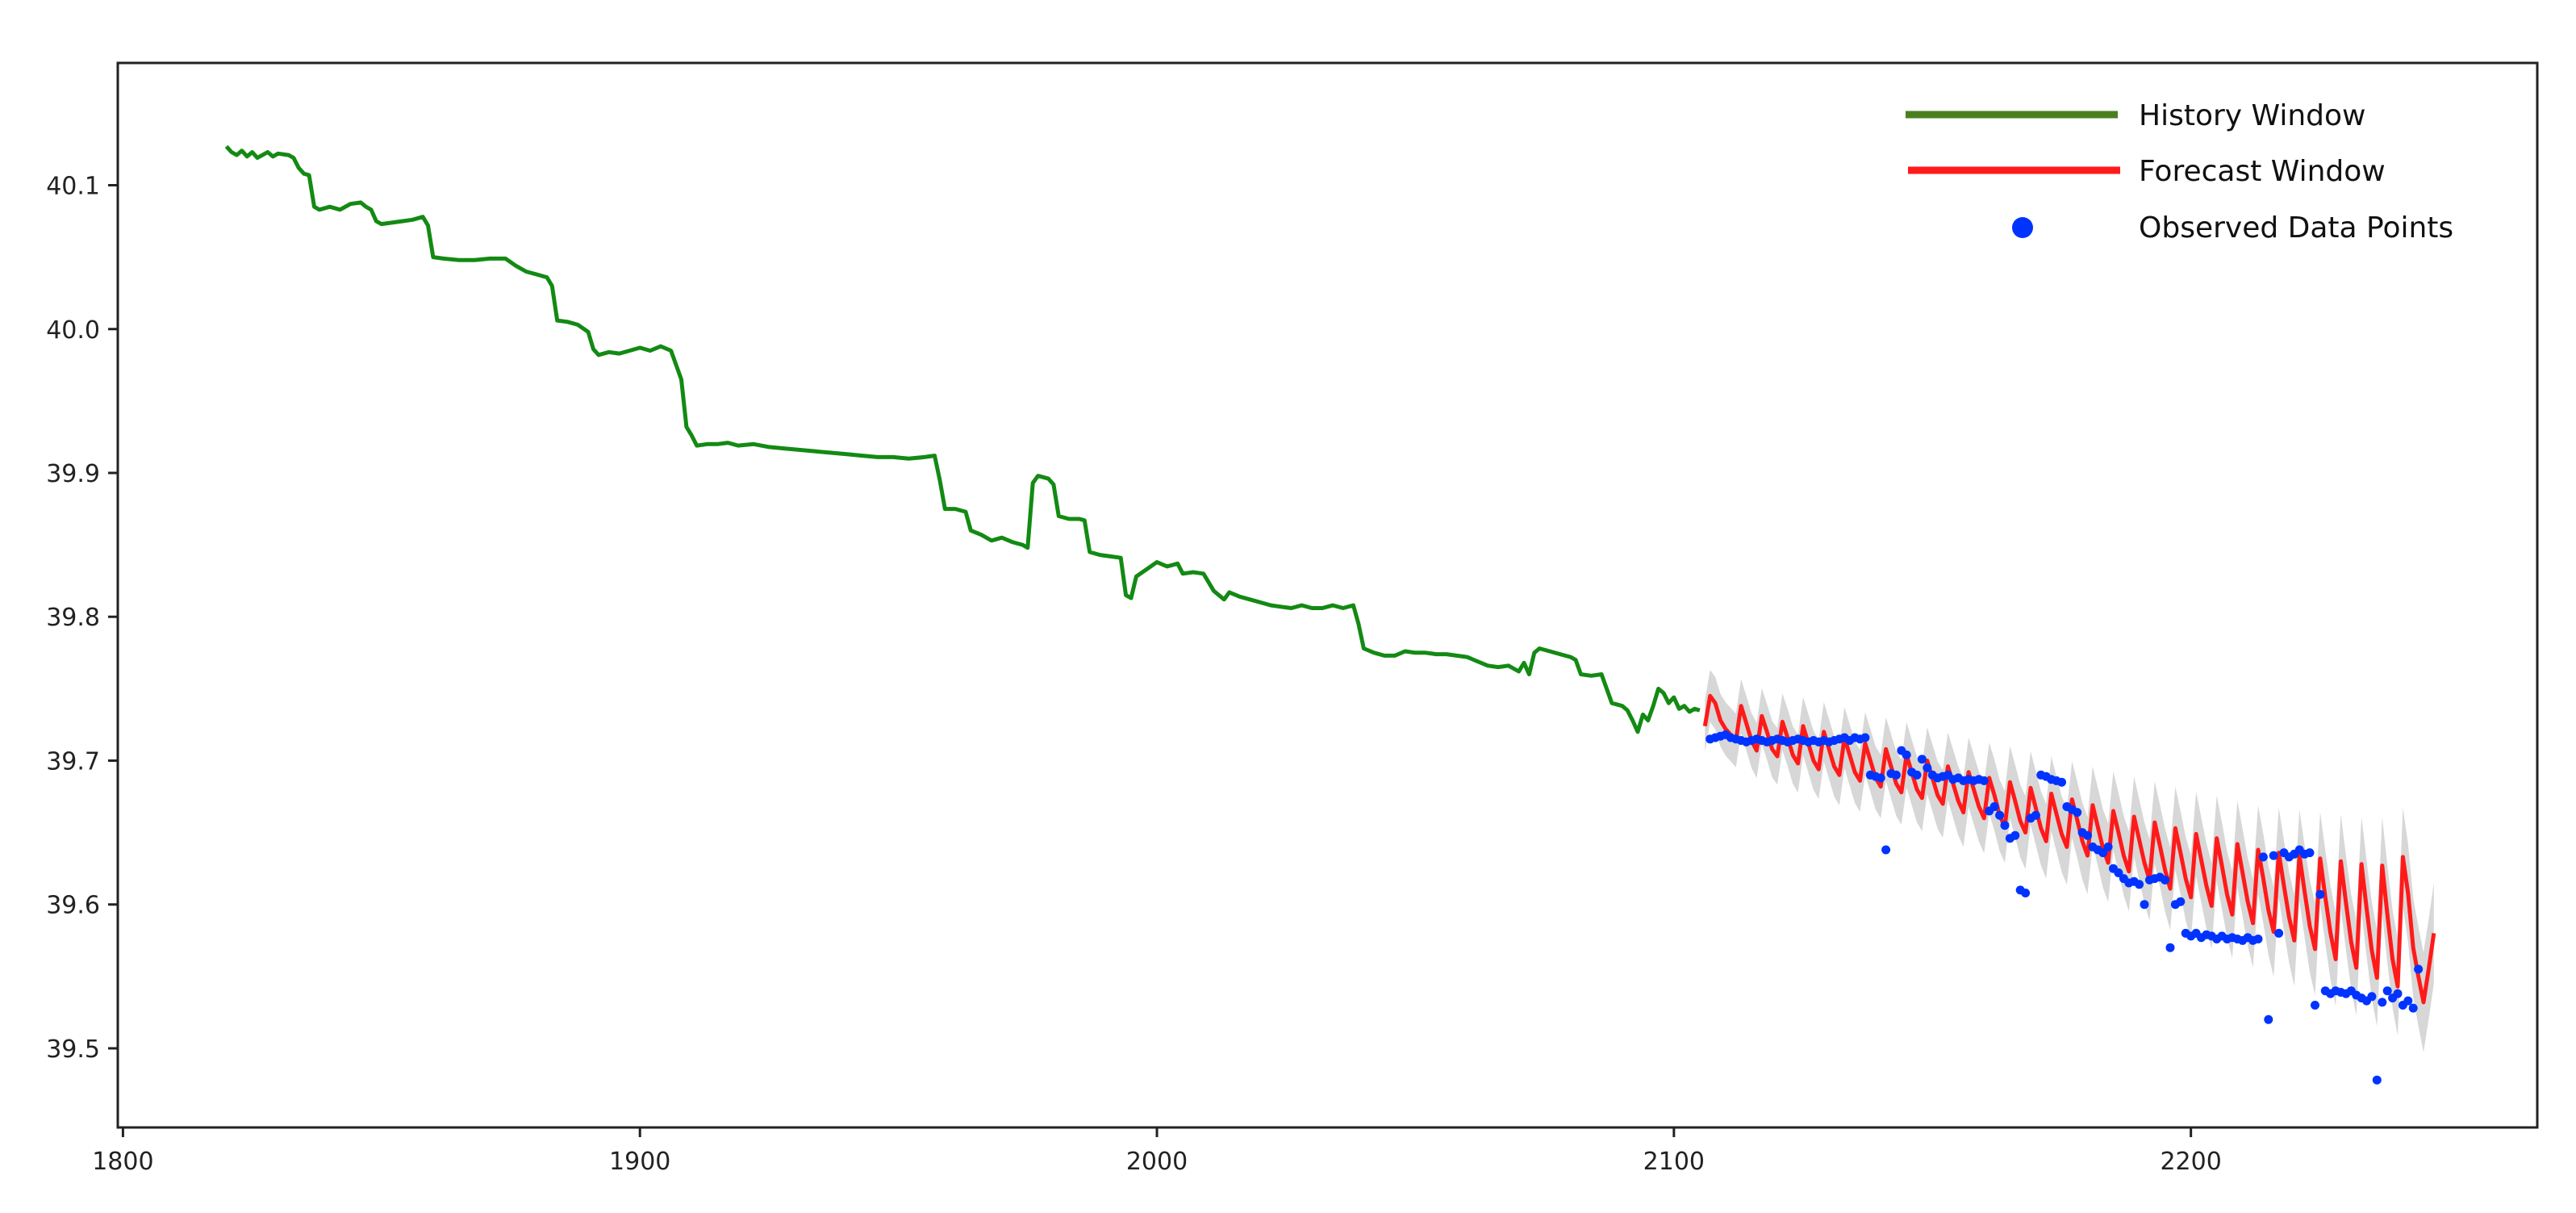  Describe the element at coordinates (73, 906) in the screenshot. I see `y-tick-label: 39.6` at that location.